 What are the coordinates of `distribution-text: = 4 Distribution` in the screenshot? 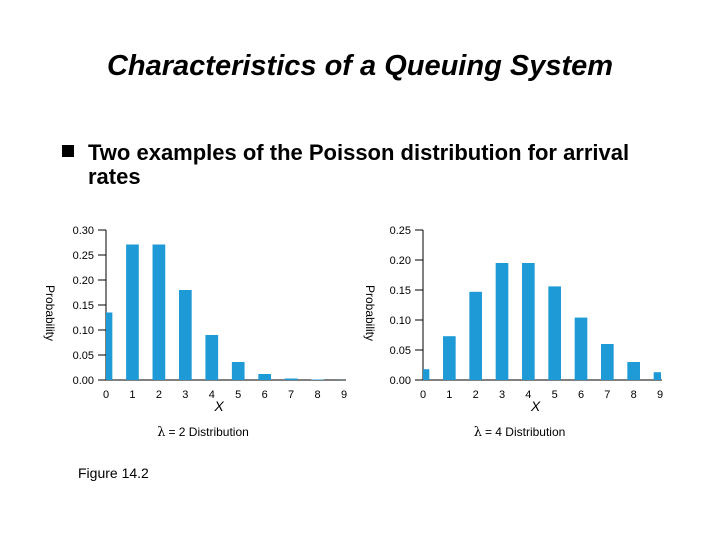 It's located at (525, 432).